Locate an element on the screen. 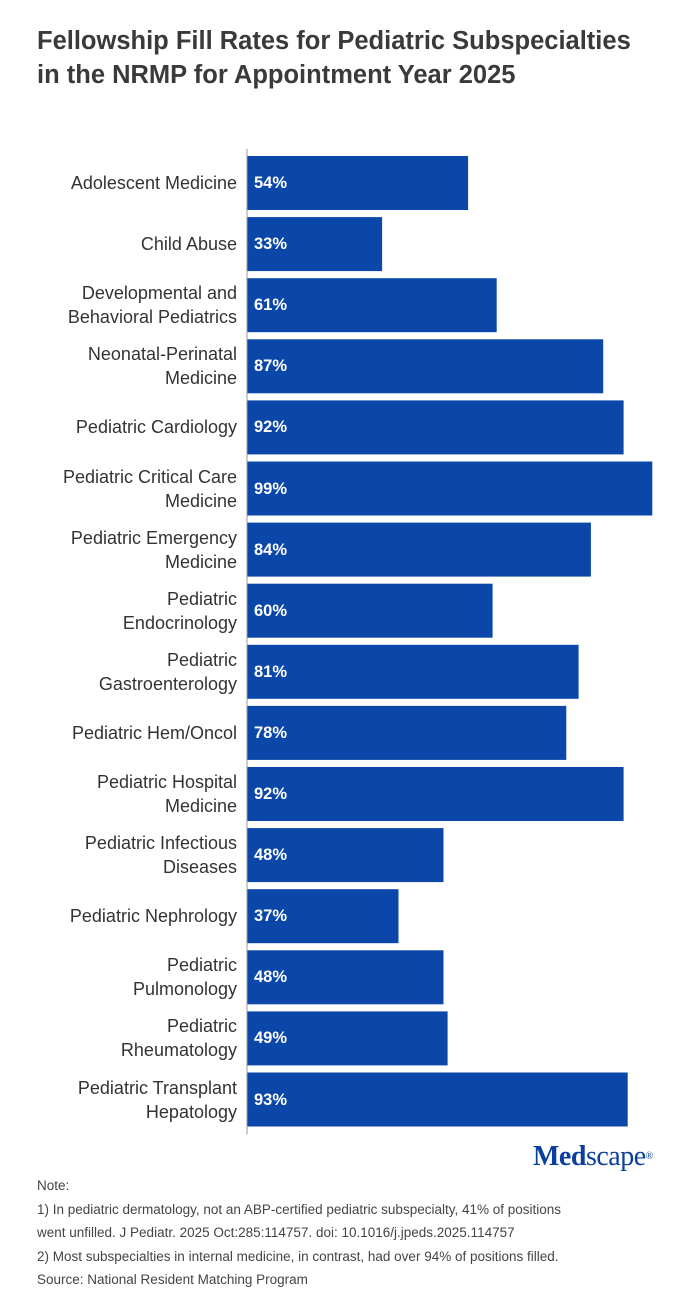  category-label: Pediatric Hem/Oncol is located at coordinates (154, 732).